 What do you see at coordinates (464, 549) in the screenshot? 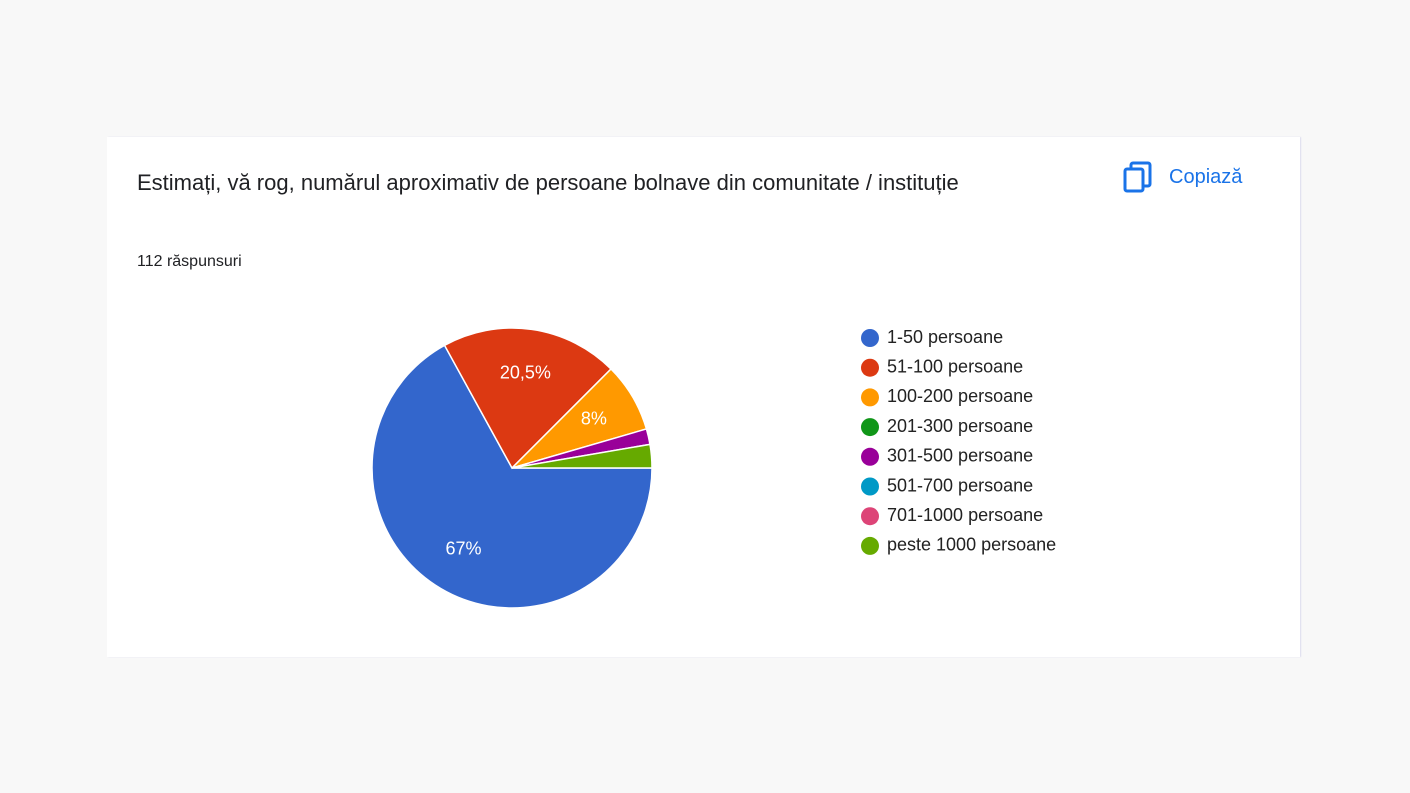
I see `data-label: 67%` at bounding box center [464, 549].